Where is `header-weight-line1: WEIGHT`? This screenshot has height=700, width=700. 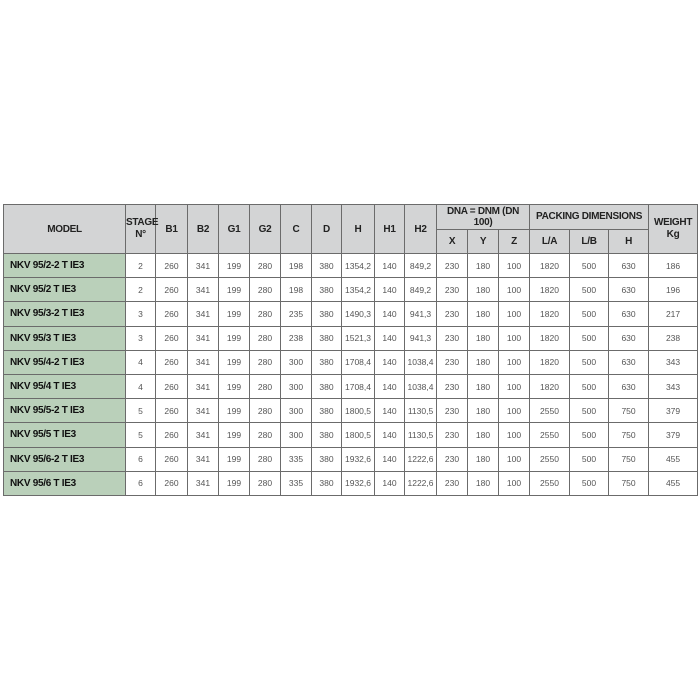 header-weight-line1: WEIGHT is located at coordinates (673, 222).